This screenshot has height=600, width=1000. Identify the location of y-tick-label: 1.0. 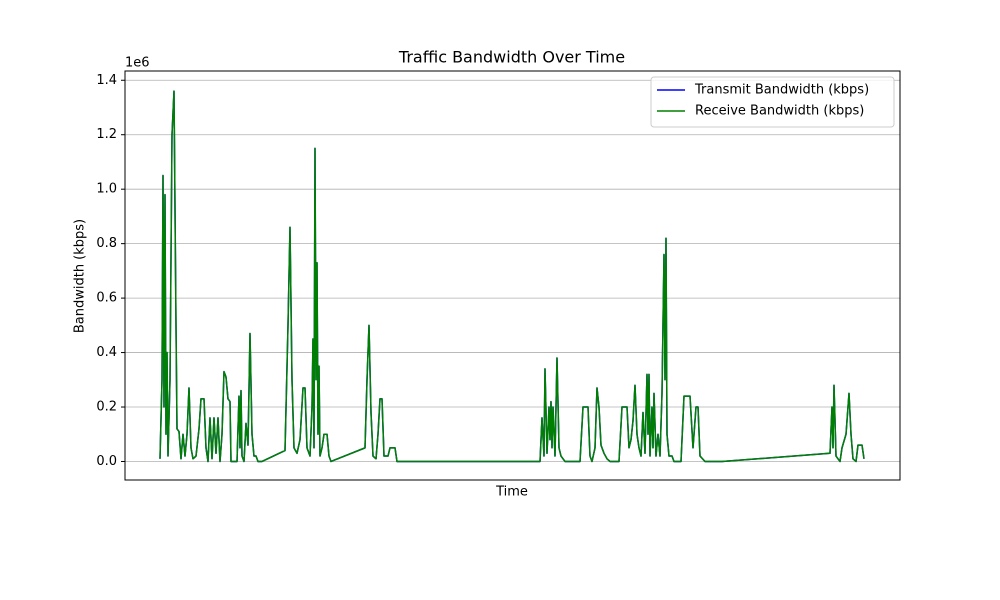
(106, 189).